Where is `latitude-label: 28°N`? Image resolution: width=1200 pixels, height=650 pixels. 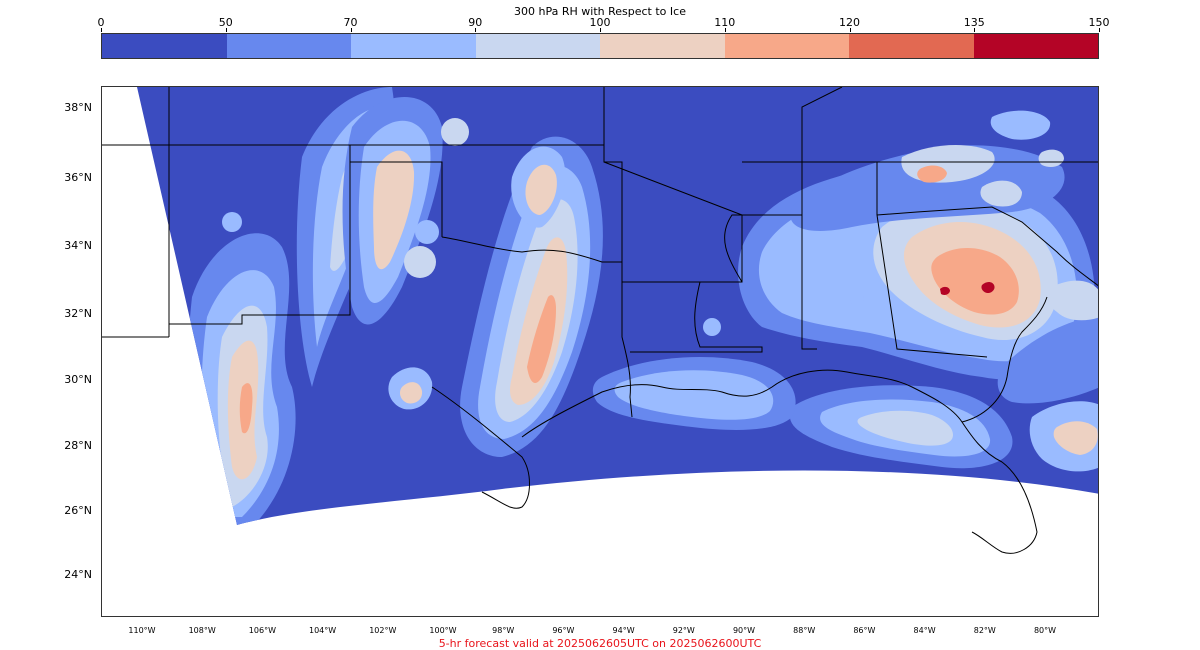 latitude-label: 28°N is located at coordinates (78, 445).